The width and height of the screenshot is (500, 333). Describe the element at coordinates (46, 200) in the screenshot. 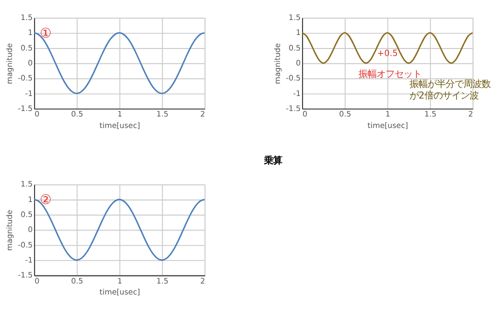

I see `annotation: ②` at that location.